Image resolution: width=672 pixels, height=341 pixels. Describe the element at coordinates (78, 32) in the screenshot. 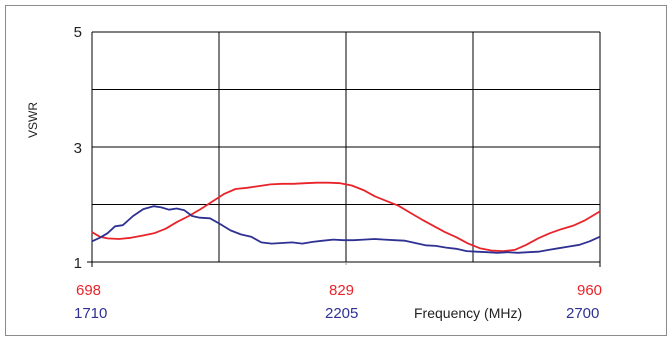

I see `y-tick-5: 5` at that location.